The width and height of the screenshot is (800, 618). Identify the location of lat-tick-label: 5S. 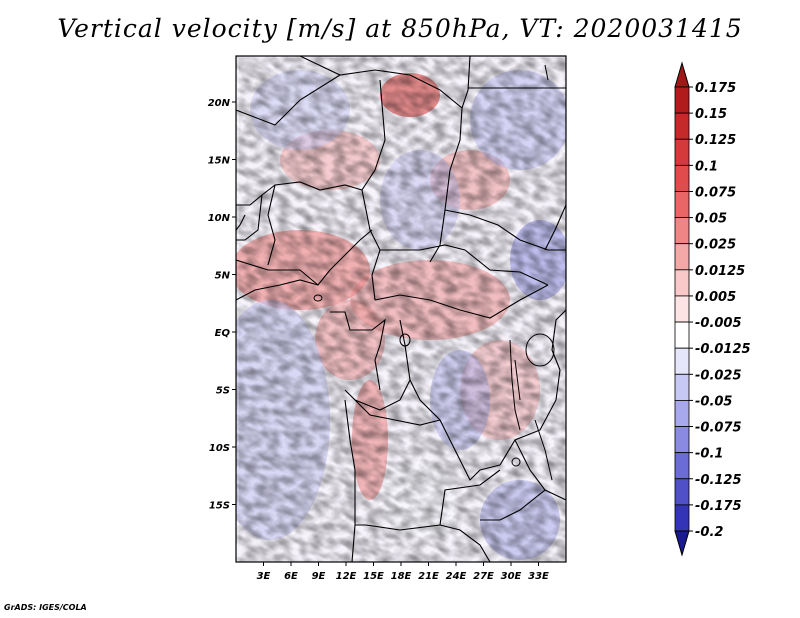
(223, 391).